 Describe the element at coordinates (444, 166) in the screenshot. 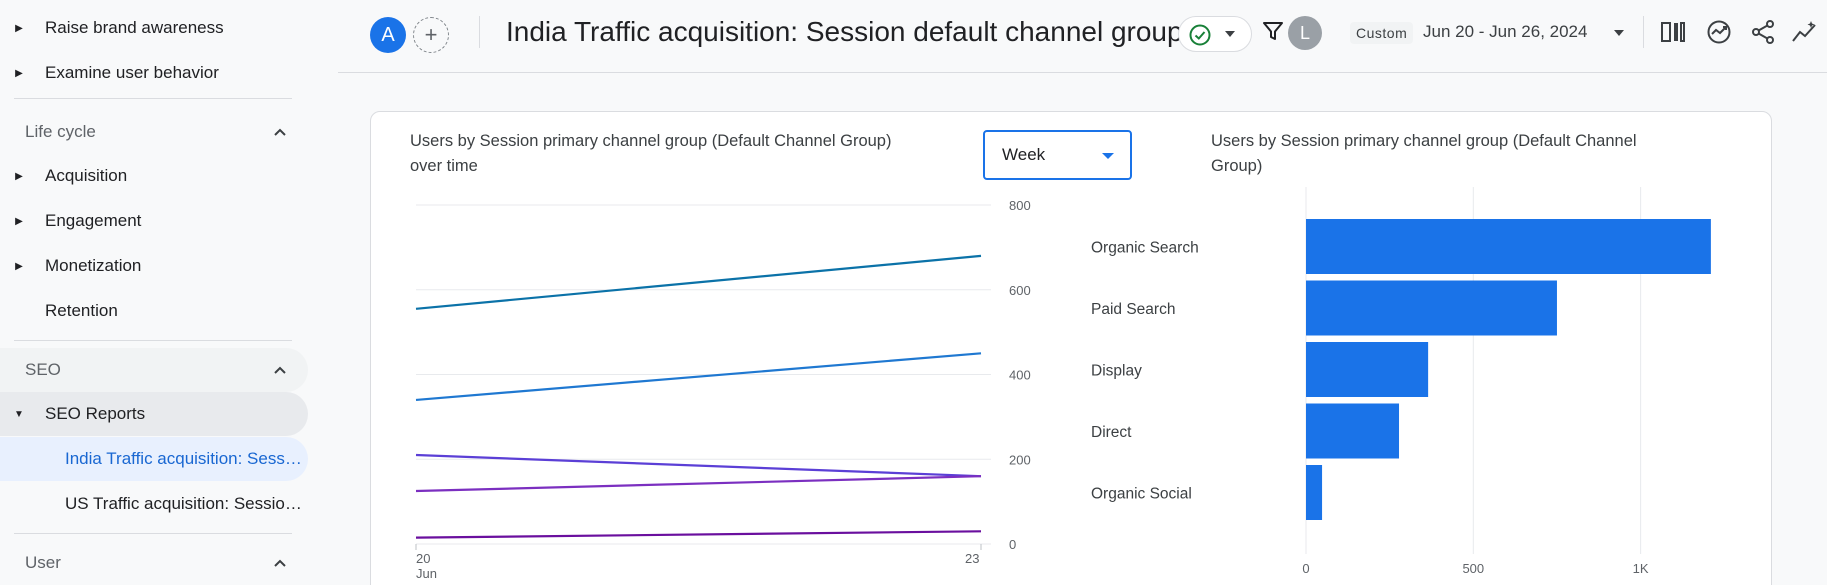

I see `line-chart-title-line2: over time` at that location.